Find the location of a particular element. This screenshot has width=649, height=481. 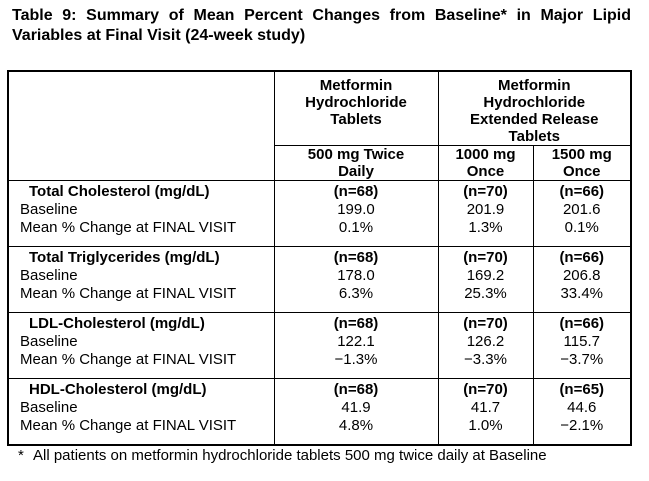

mean-change-value: 25.3% is located at coordinates (485, 299).